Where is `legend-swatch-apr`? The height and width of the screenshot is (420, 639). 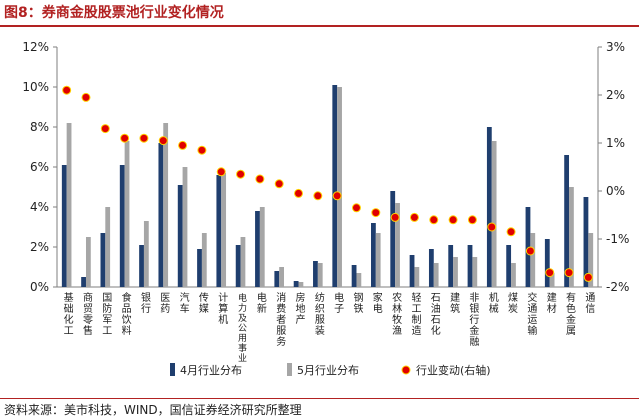 legend-swatch-apr is located at coordinates (172, 369).